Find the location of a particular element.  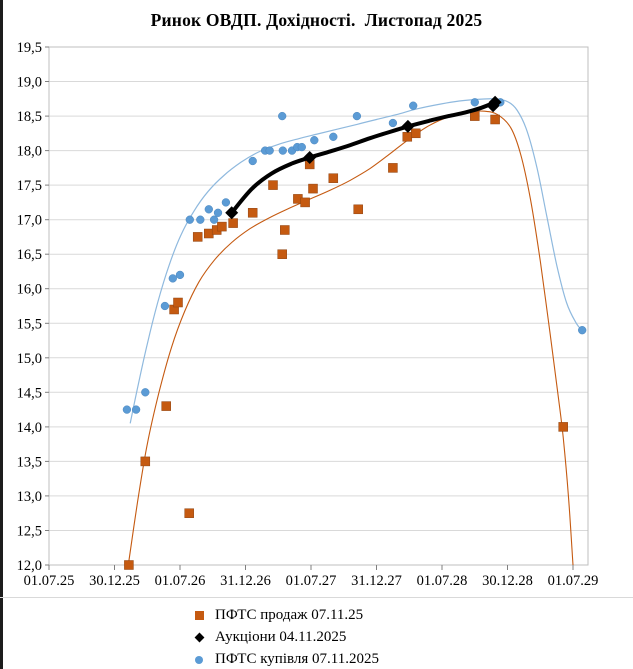

y-axis-tick-label: 14,5 is located at coordinates (29, 393).